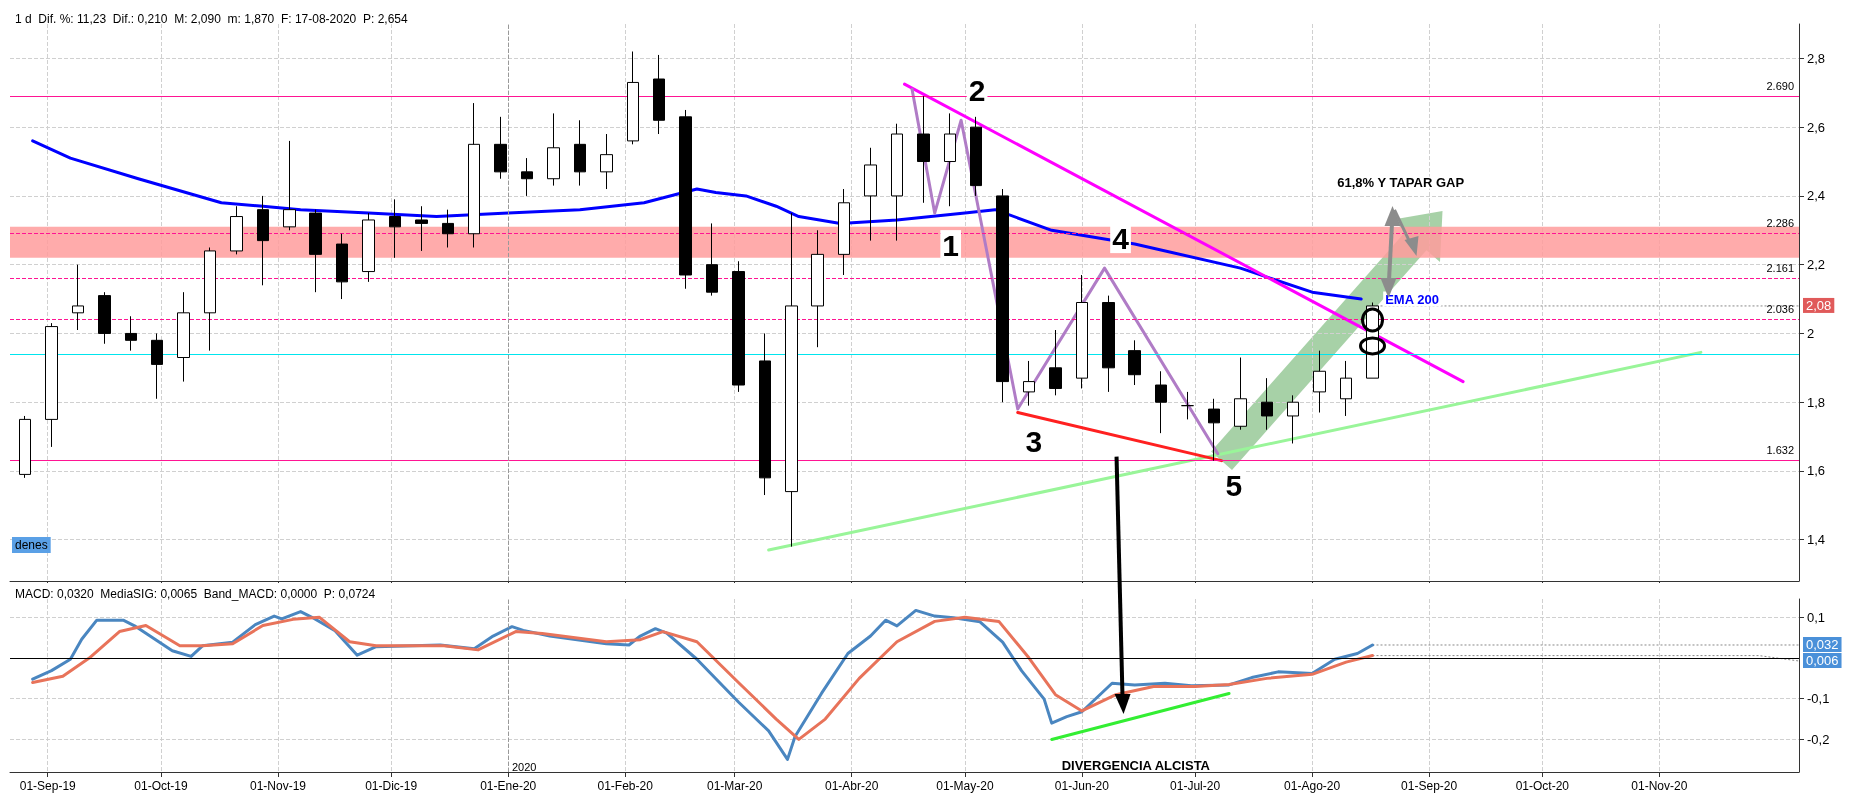  I want to click on annotation: denes, so click(31, 545).